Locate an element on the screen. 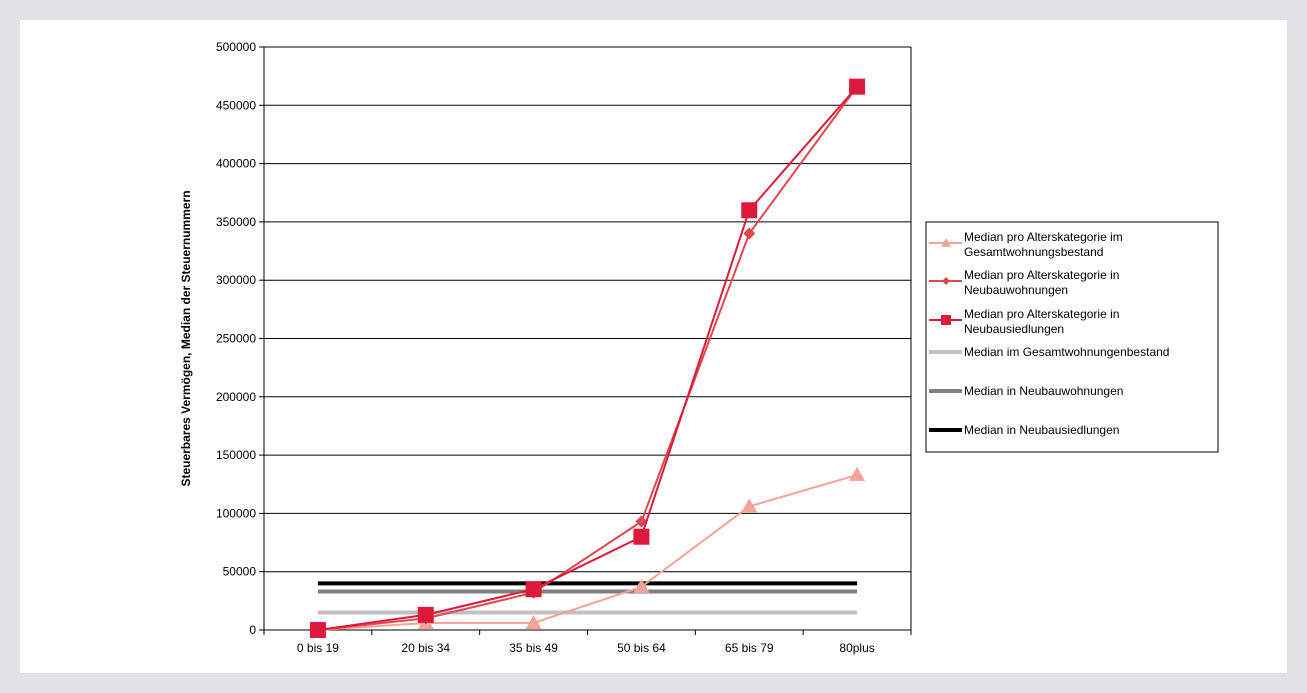 This screenshot has width=1307, height=693. series-line is located at coordinates (587, 552).